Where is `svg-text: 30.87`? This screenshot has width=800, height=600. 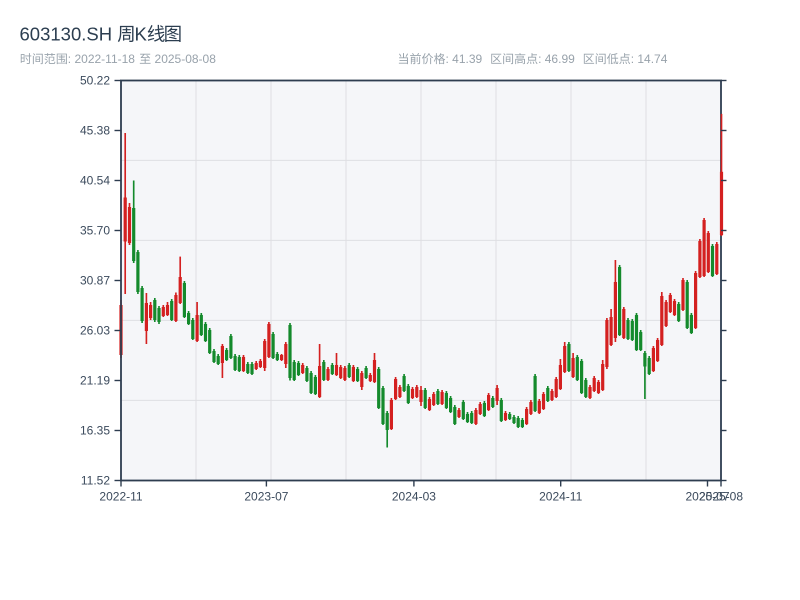
svg-text: 30.87 is located at coordinates (95, 281).